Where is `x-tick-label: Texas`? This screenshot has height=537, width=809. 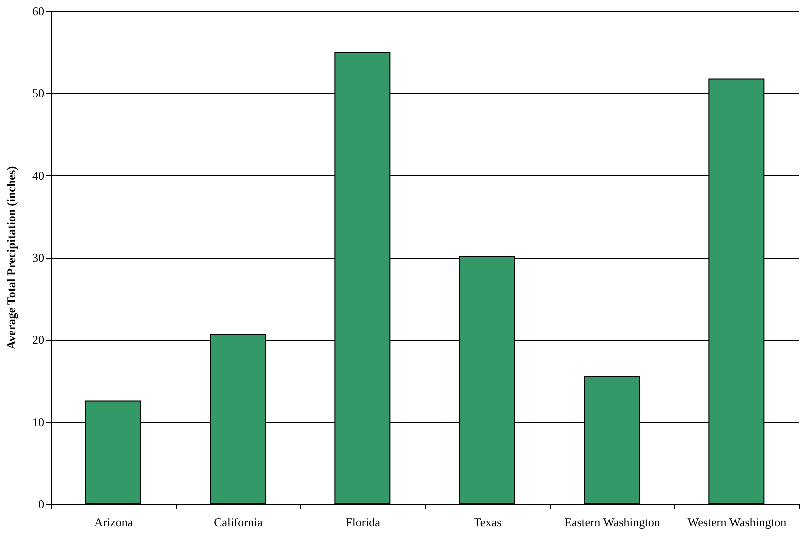
x-tick-label: Texas is located at coordinates (488, 523).